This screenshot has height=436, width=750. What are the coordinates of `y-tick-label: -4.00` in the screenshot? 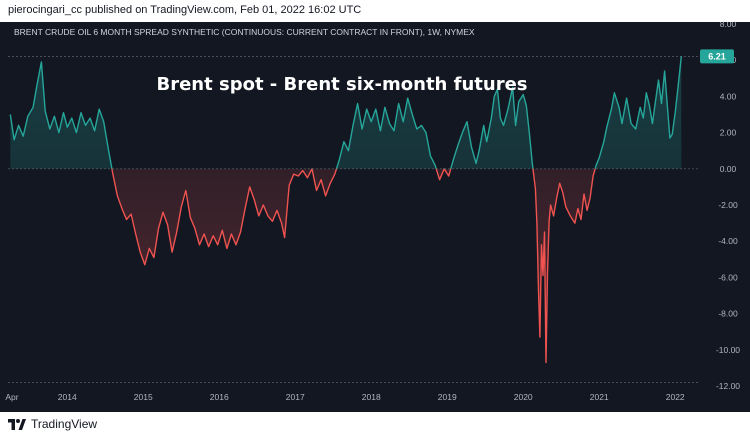 It's located at (728, 241).